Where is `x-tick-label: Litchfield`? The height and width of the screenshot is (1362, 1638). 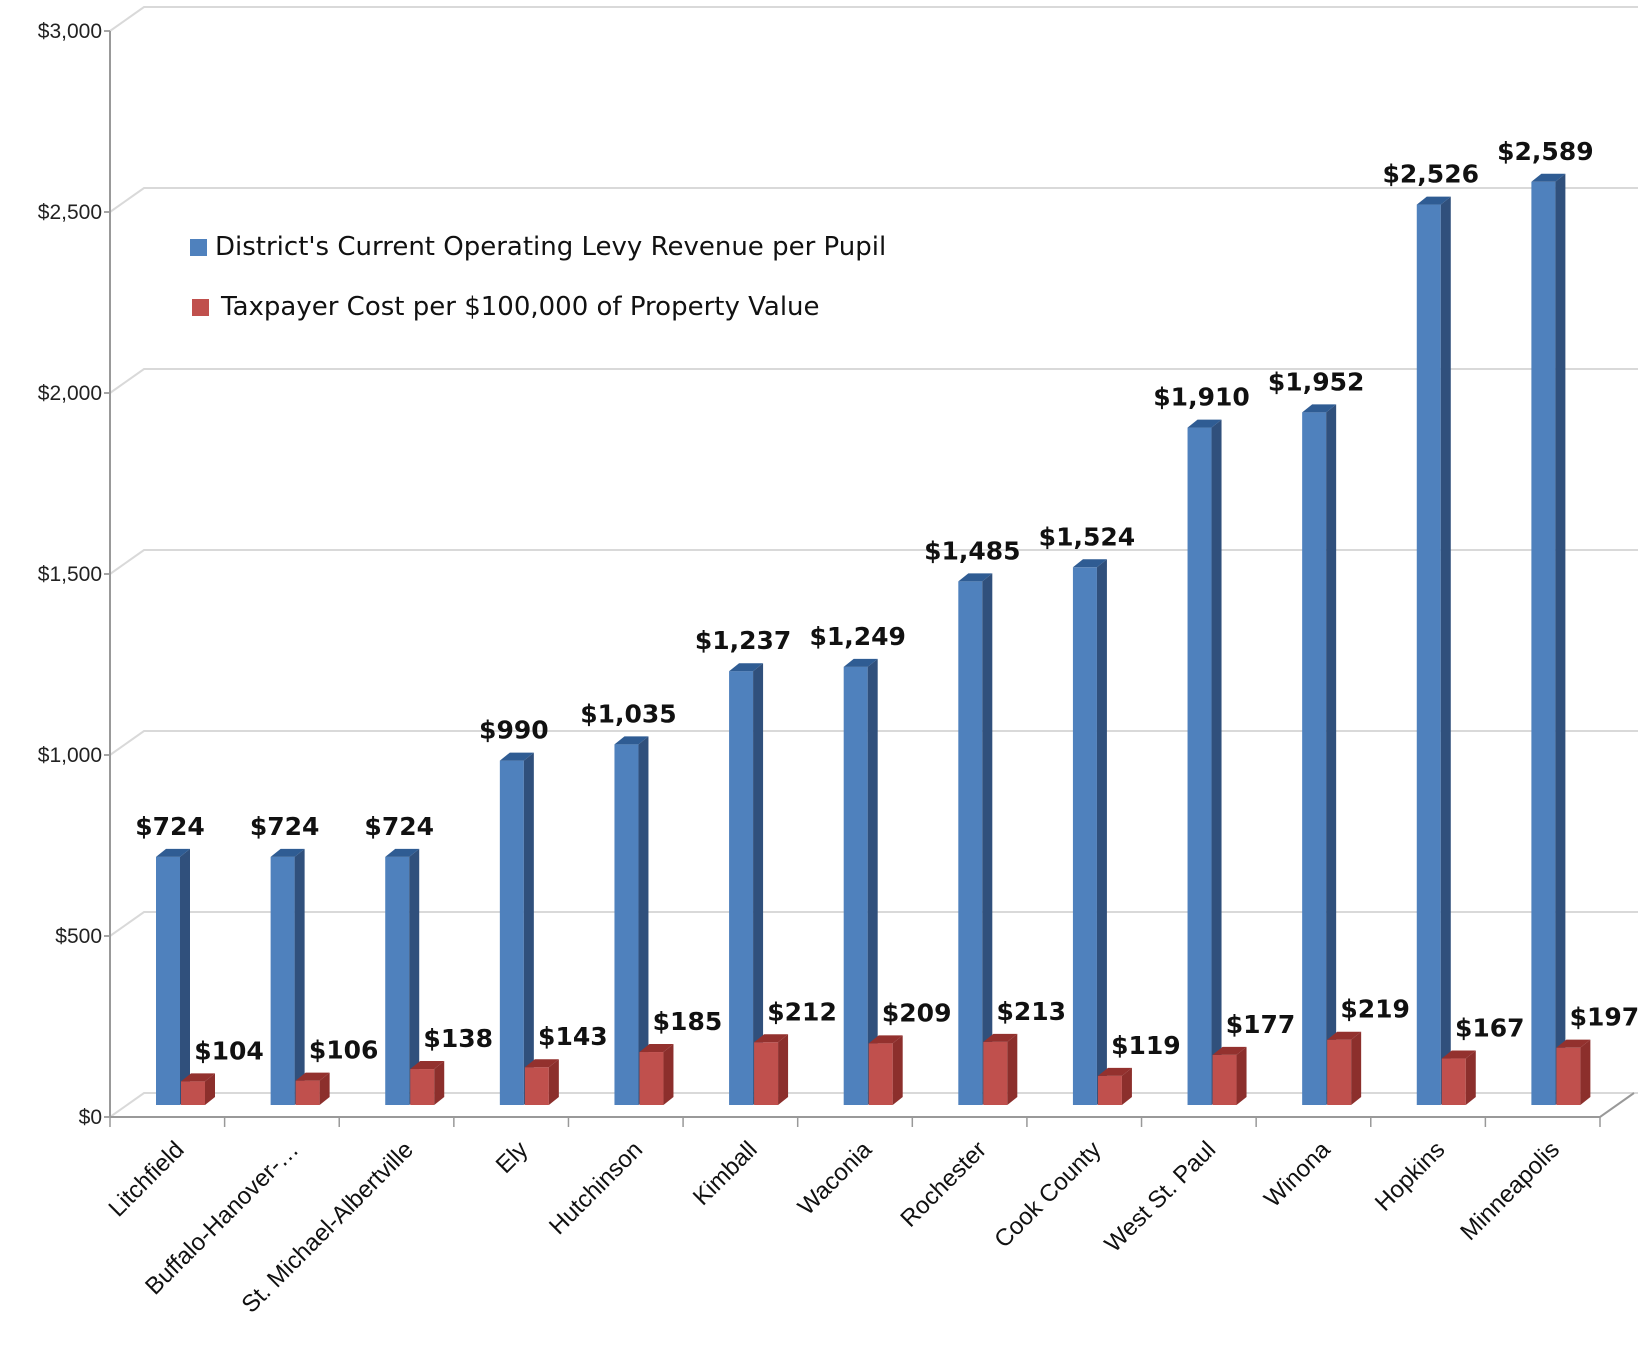 x-tick-label: Litchfield is located at coordinates (146, 1179).